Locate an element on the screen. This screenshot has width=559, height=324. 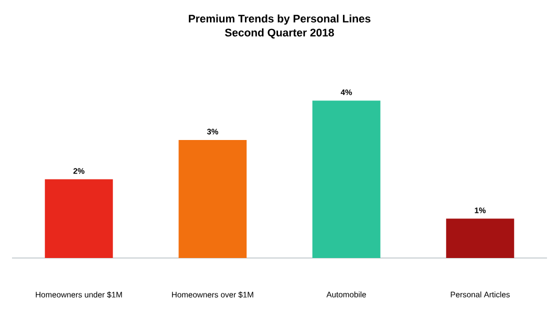
chart-title: Premium Trends by Personal Lines is located at coordinates (279, 19).